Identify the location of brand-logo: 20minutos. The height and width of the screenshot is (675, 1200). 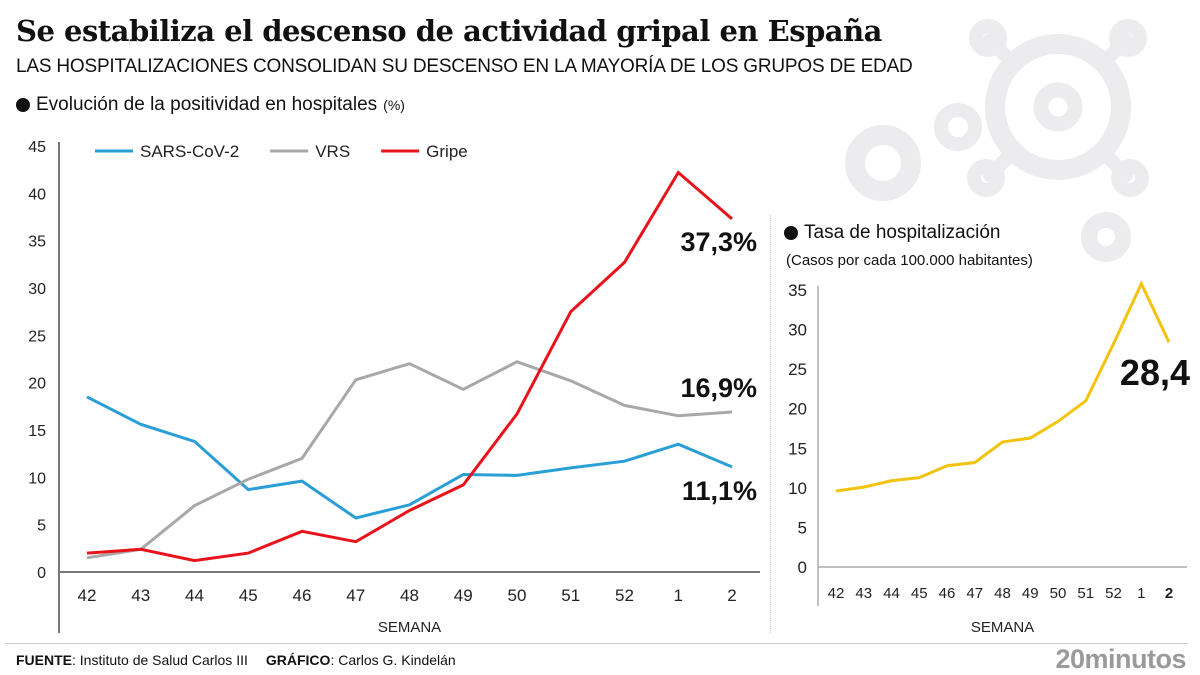
(1120, 659).